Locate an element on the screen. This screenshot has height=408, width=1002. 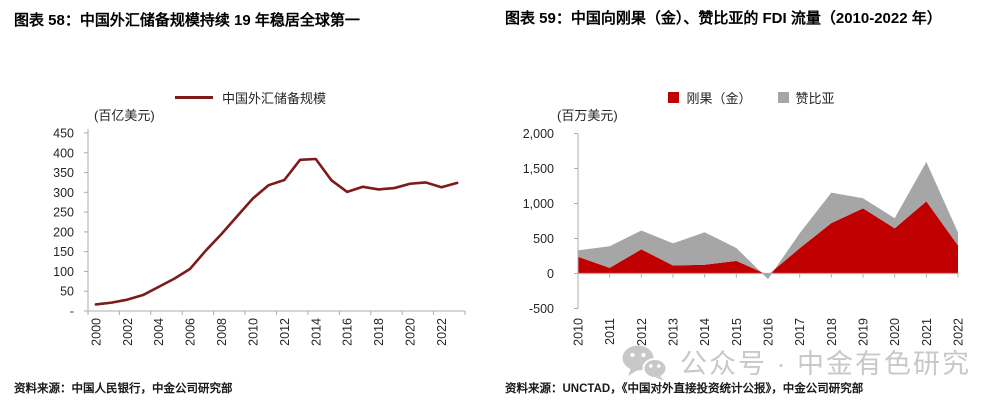
svg-text: -500 is located at coordinates (541, 309).